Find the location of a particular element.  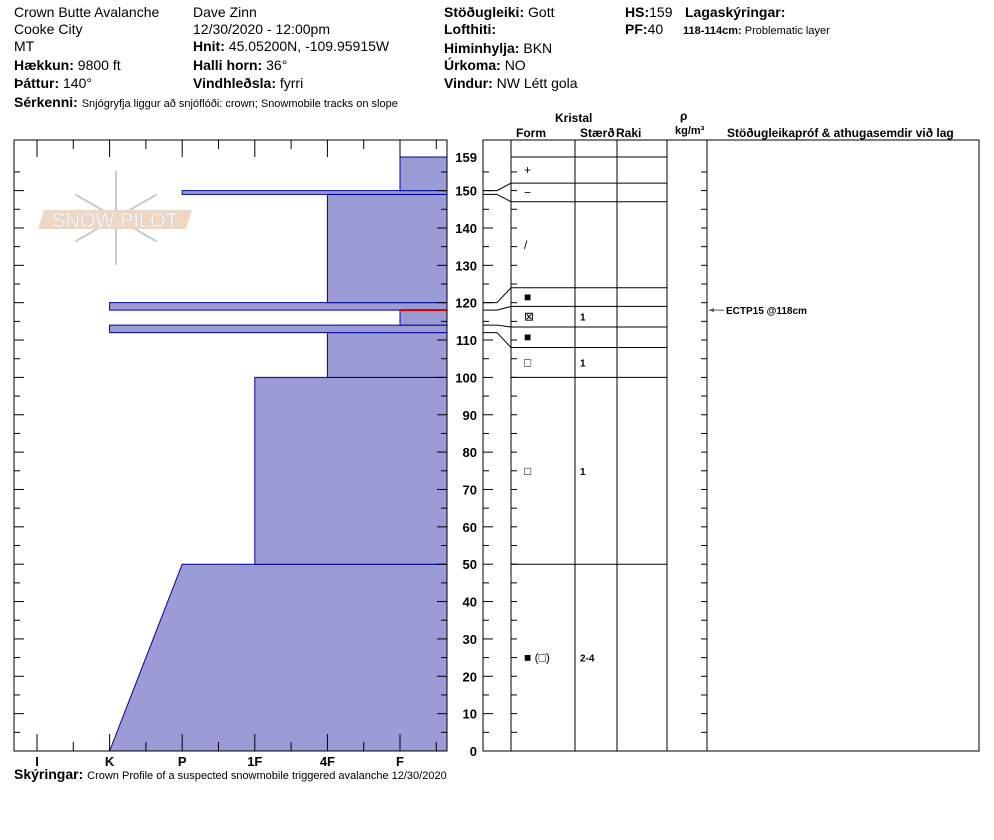

pf: PF:40 is located at coordinates (644, 29).